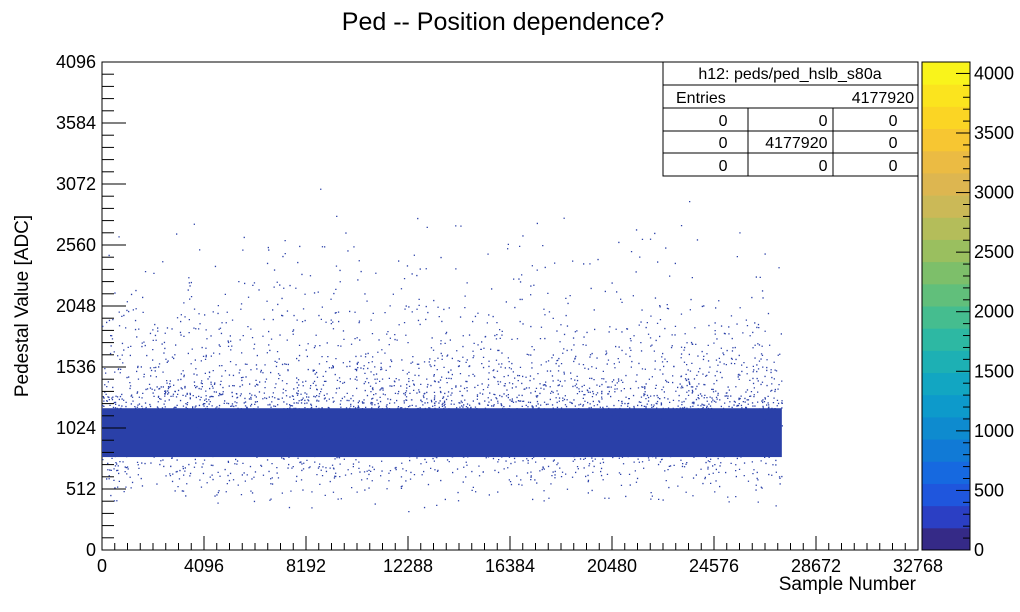  Describe the element at coordinates (994, 73) in the screenshot. I see `colorbar-tick-label: 4000` at that location.